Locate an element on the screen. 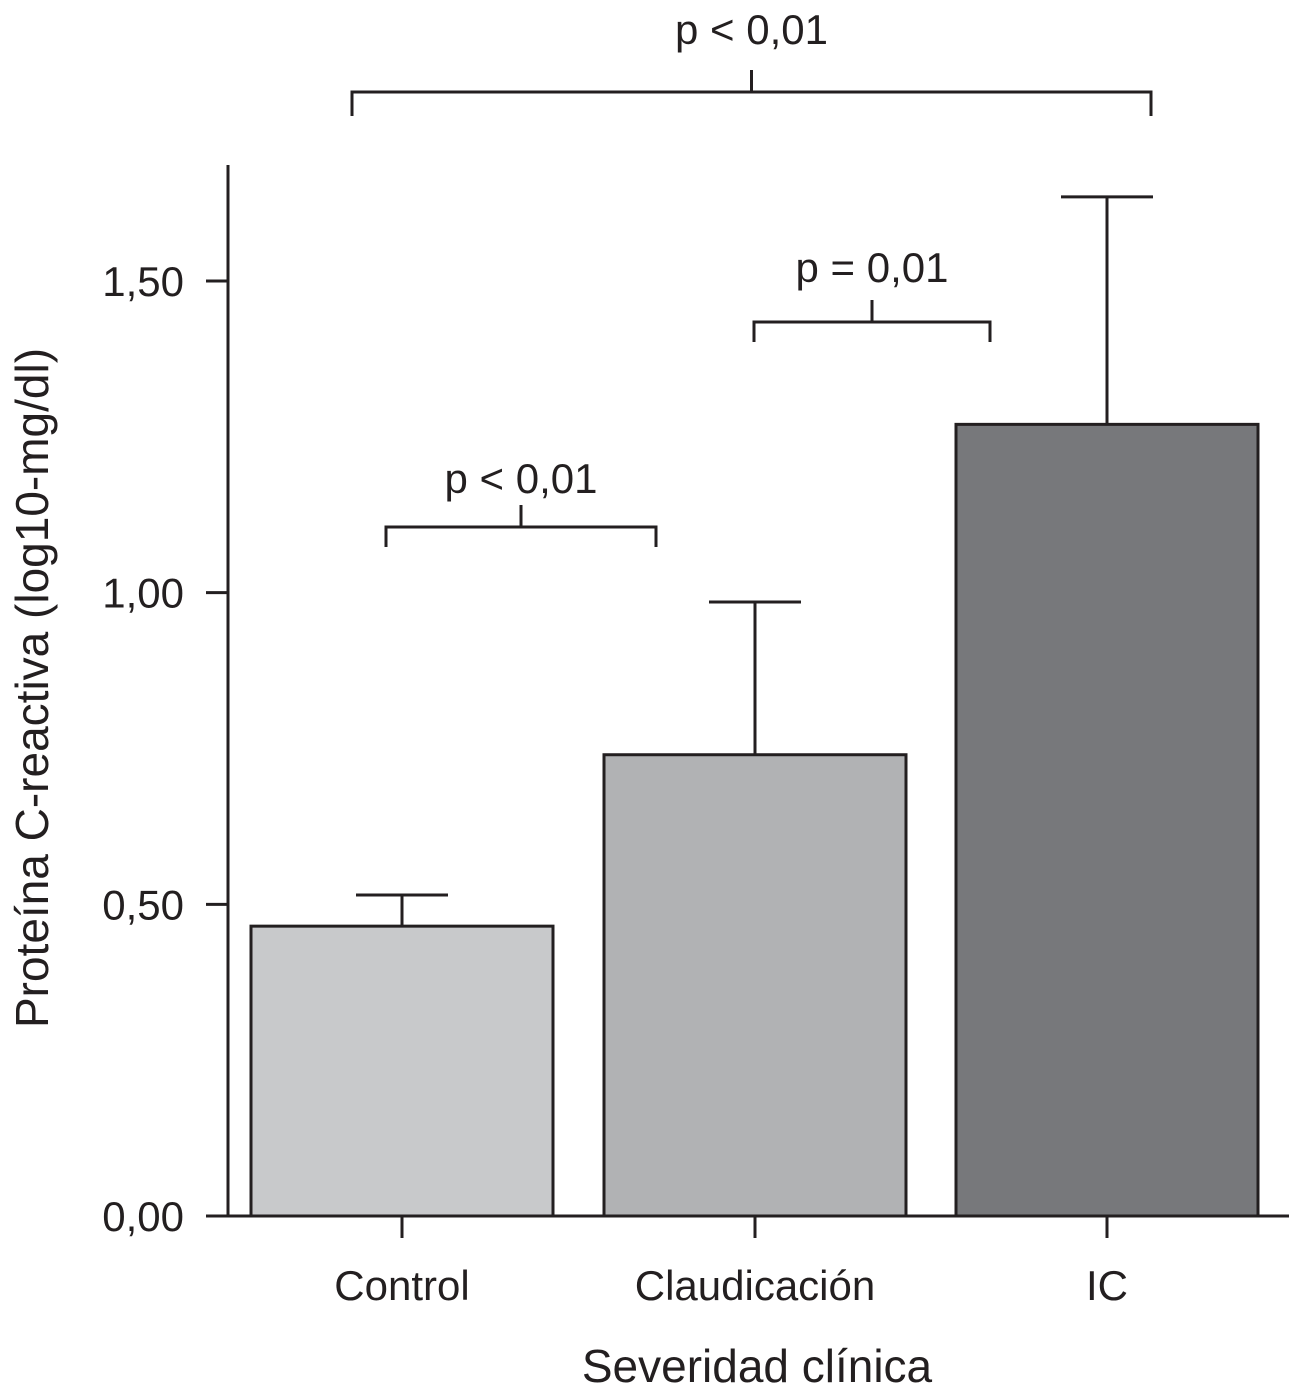  y-tick-label: 1,00 is located at coordinates (143, 593).